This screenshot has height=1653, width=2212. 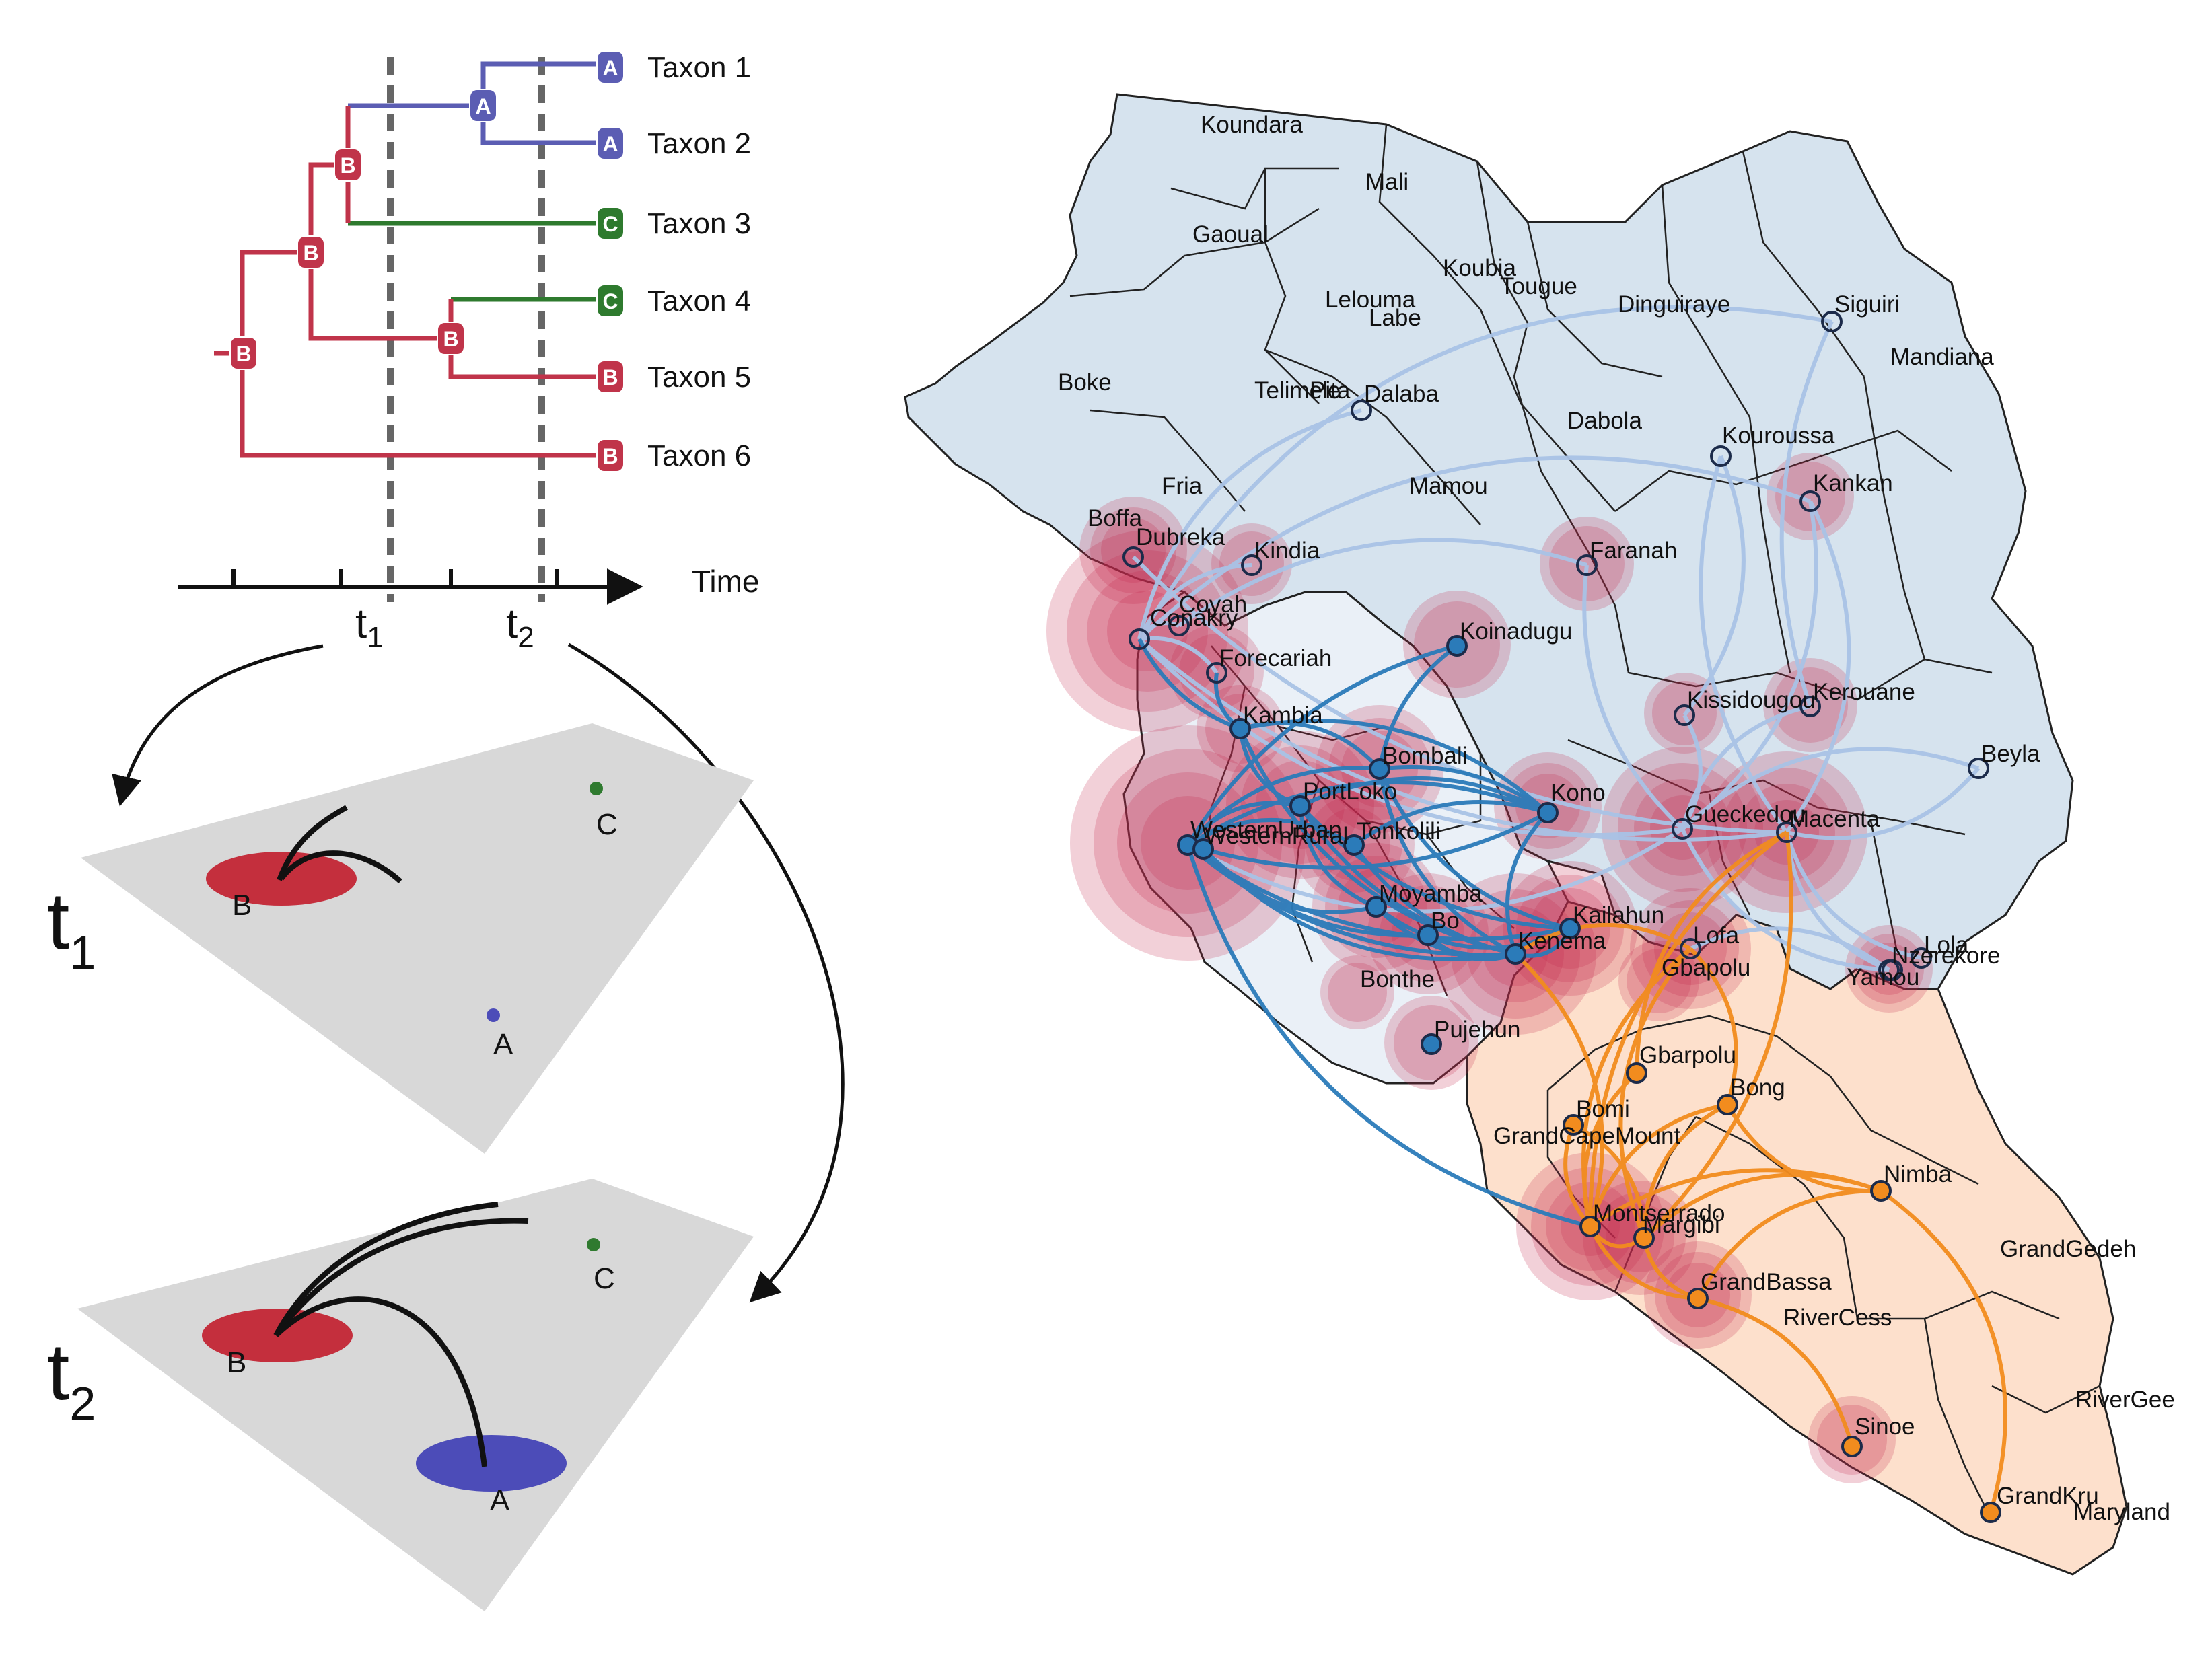 What do you see at coordinates (726, 582) in the screenshot?
I see `time-axis-label: Time` at bounding box center [726, 582].